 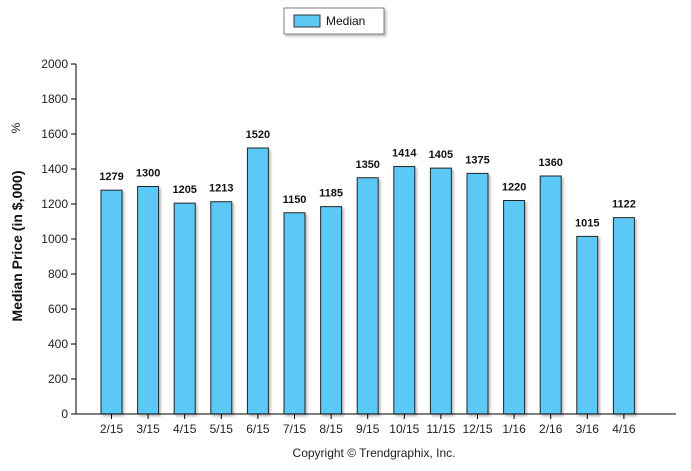 What do you see at coordinates (624, 429) in the screenshot?
I see `x-tick-label: 4/16` at bounding box center [624, 429].